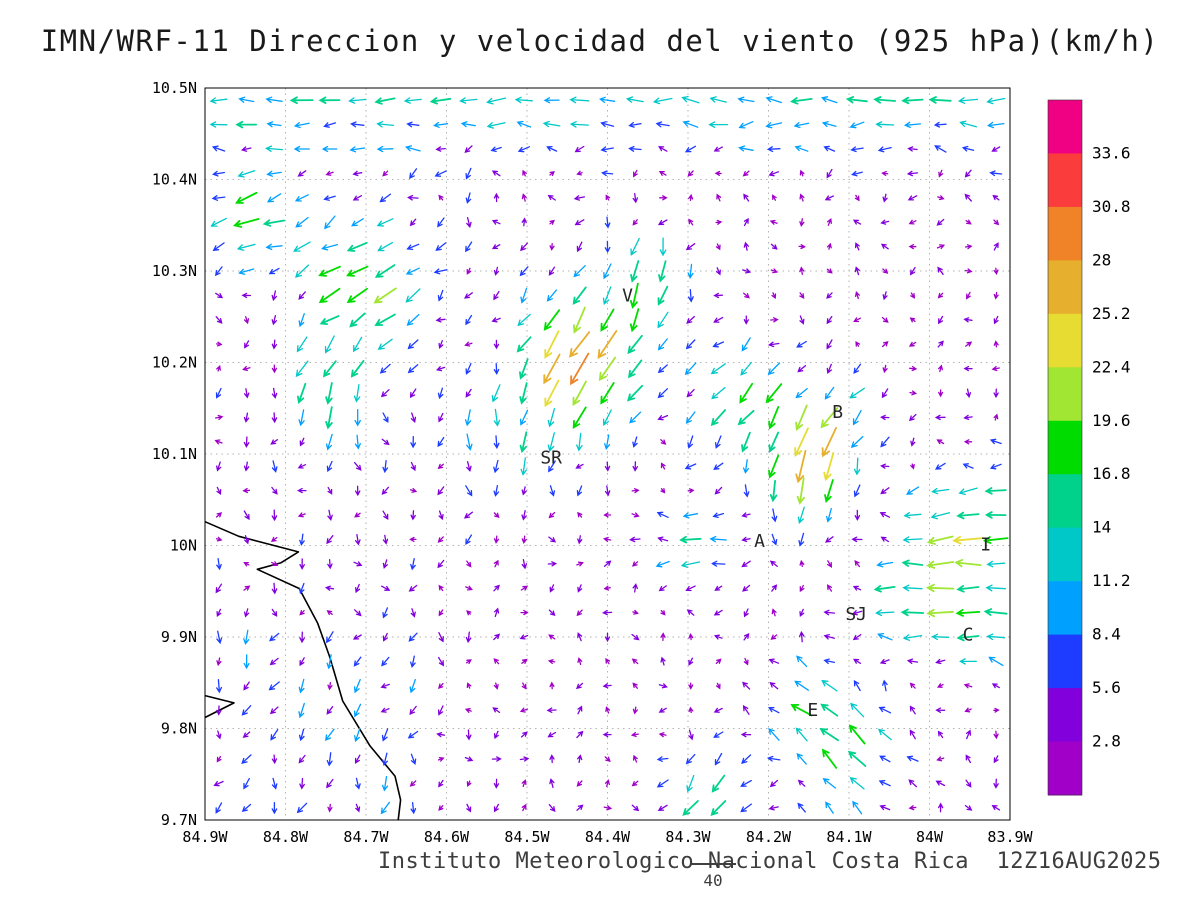 This screenshot has height=900, width=1200. Describe the element at coordinates (1111, 420) in the screenshot. I see `colorbar-tick-label: 19.6` at that location.